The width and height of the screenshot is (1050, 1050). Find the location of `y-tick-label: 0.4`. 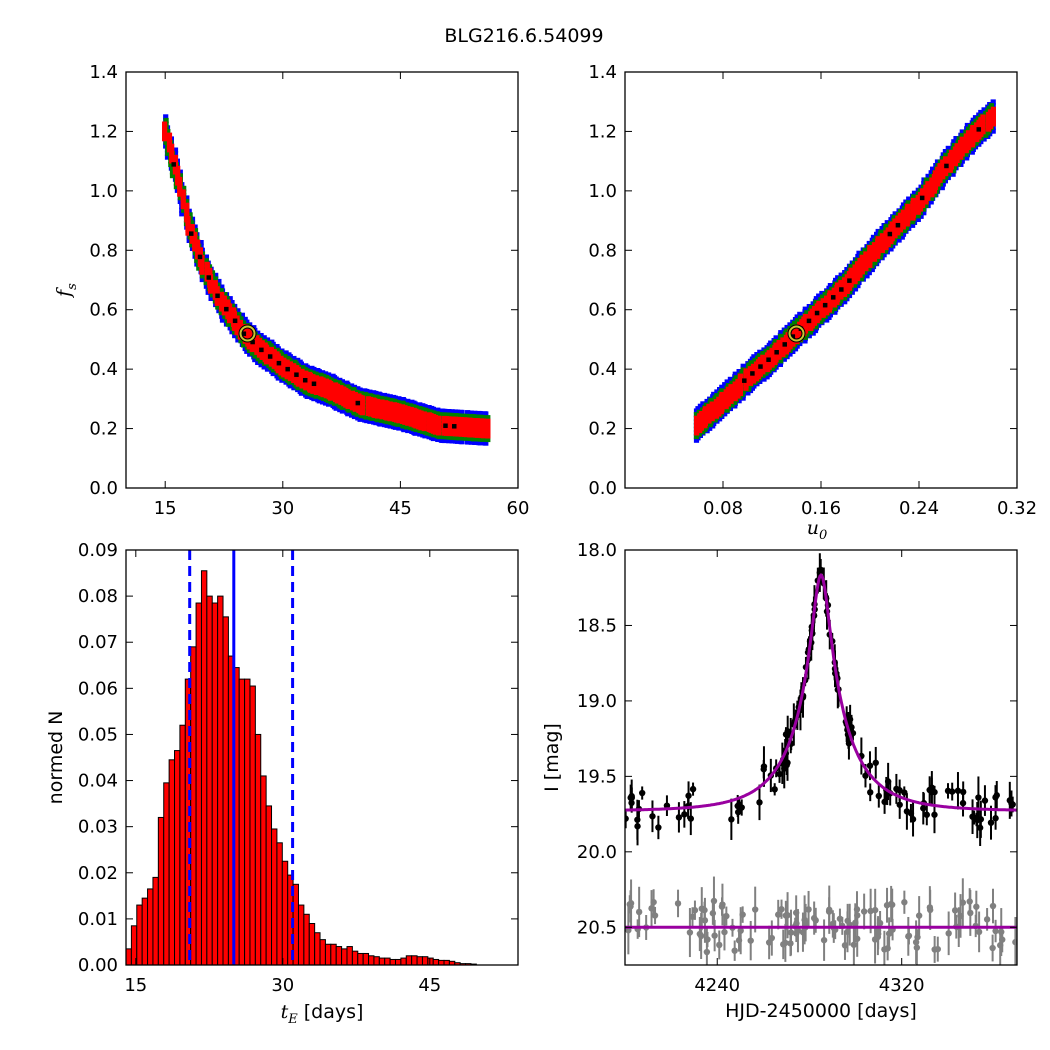

y-tick-label: 0.4 is located at coordinates (103, 369).